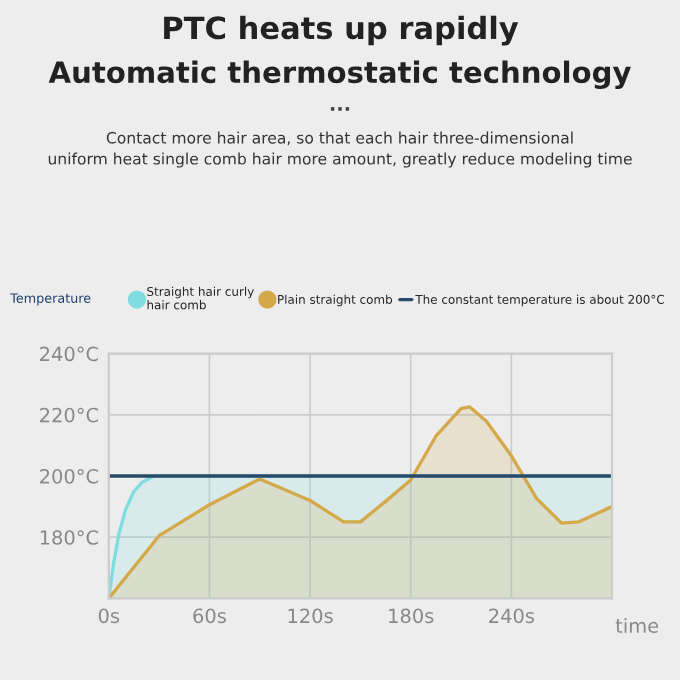  What do you see at coordinates (109, 616) in the screenshot?
I see `x-tick-label: 0s` at bounding box center [109, 616].